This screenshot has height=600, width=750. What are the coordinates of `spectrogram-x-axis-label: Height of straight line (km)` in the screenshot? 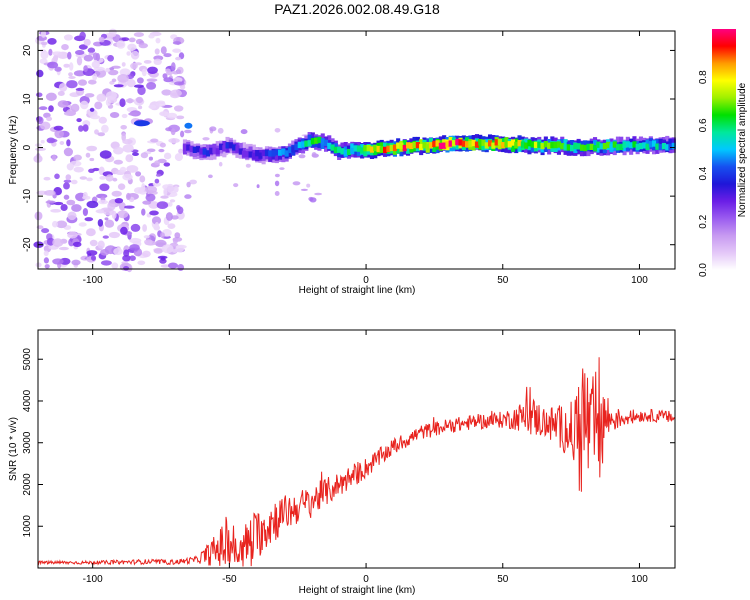 It's located at (357, 290).